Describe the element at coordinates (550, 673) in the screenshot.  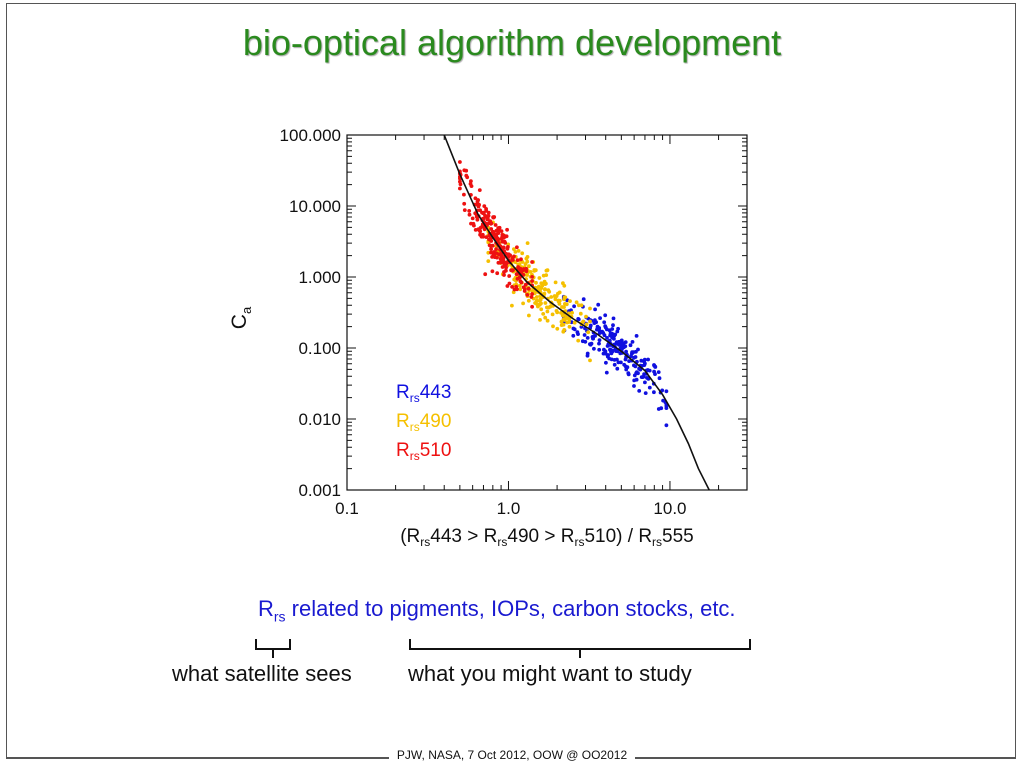
I see `study-label: what you might want to study` at that location.